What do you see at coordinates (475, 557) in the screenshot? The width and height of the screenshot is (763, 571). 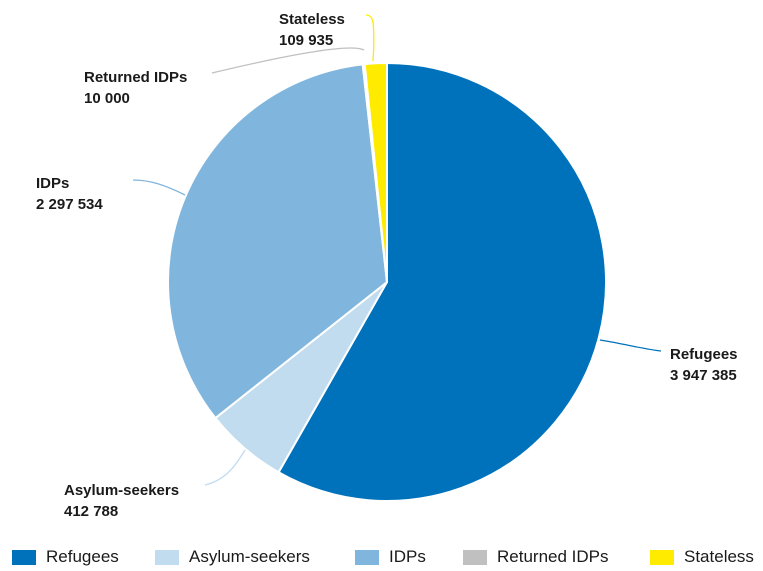 I see `legend-swatch-returned-idps` at bounding box center [475, 557].